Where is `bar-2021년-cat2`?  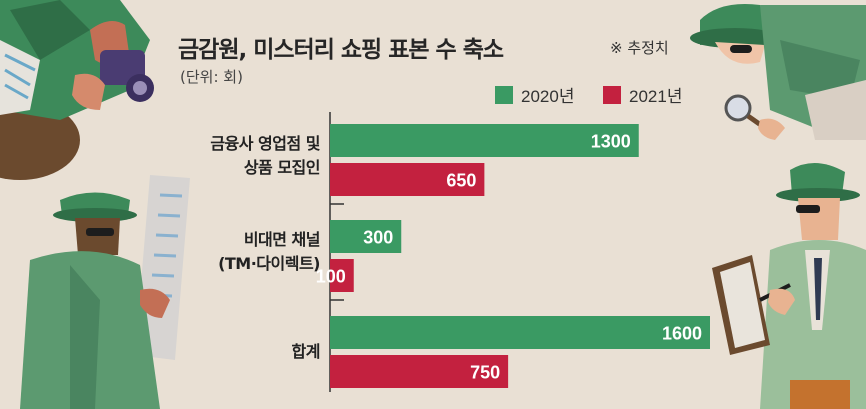
bar-2021년-cat2 is located at coordinates (419, 371).